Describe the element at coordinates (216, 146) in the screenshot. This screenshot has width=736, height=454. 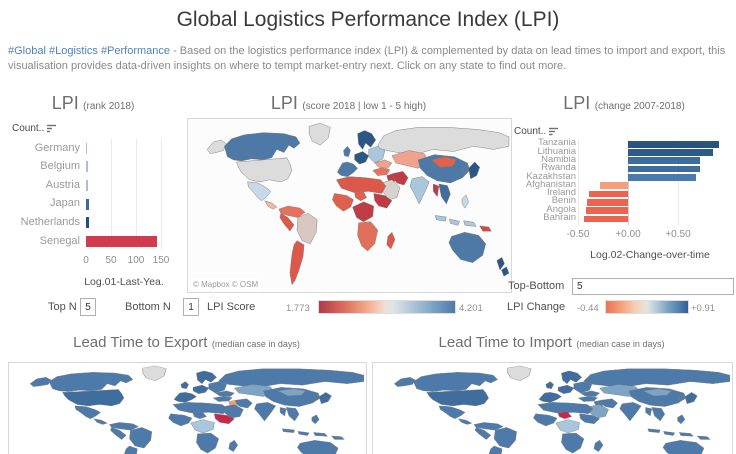
I see `region-alaska` at that location.